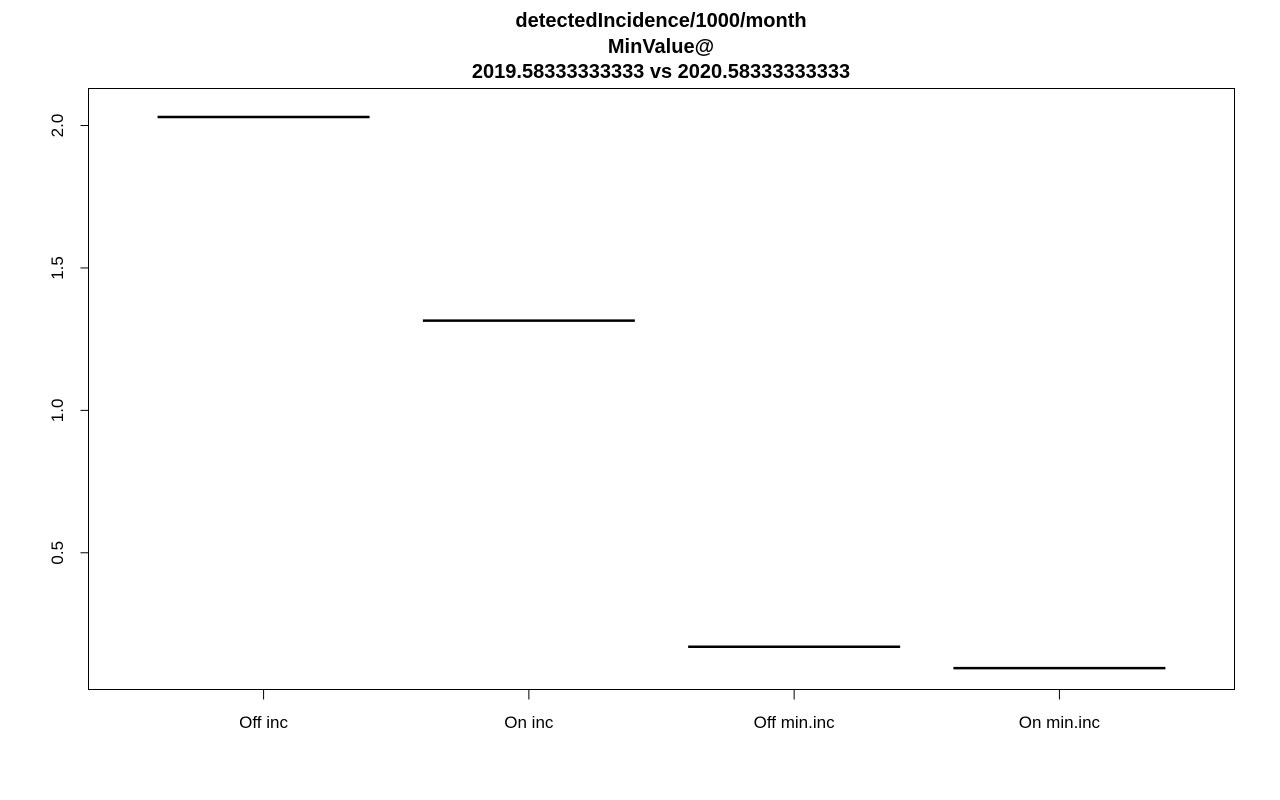 Image resolution: width=1280 pixels, height=800 pixels. I want to click on chart-title-line: MinValue@, so click(661, 47).